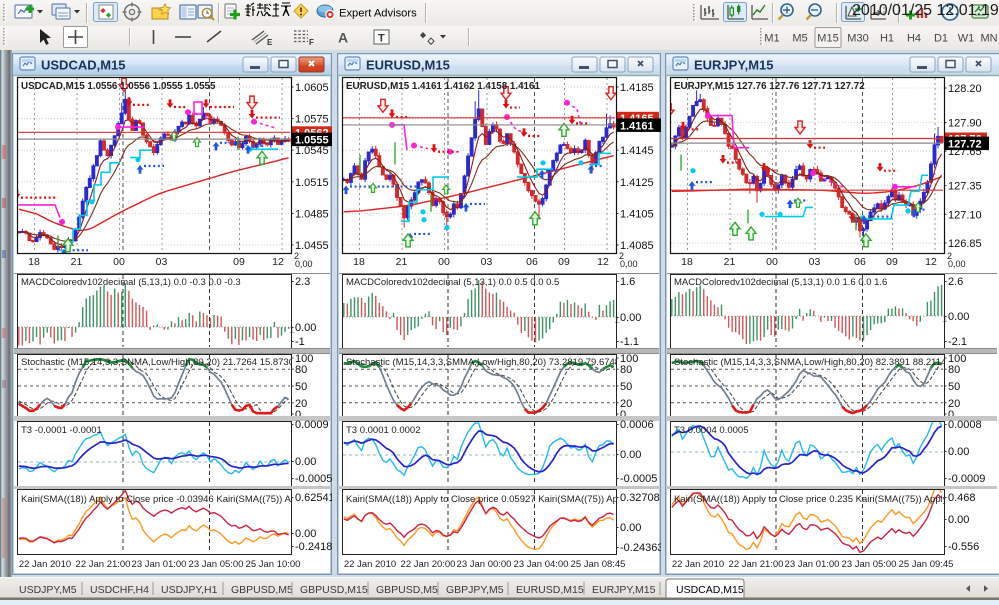 This screenshot has width=999, height=605. What do you see at coordinates (312, 183) in the screenshot?
I see `svg-text: 1.0515` at bounding box center [312, 183].